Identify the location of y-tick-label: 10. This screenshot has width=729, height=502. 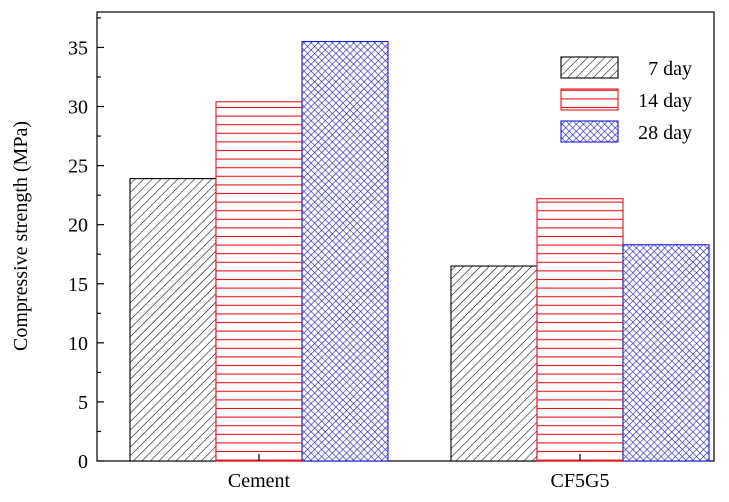
(78, 344).